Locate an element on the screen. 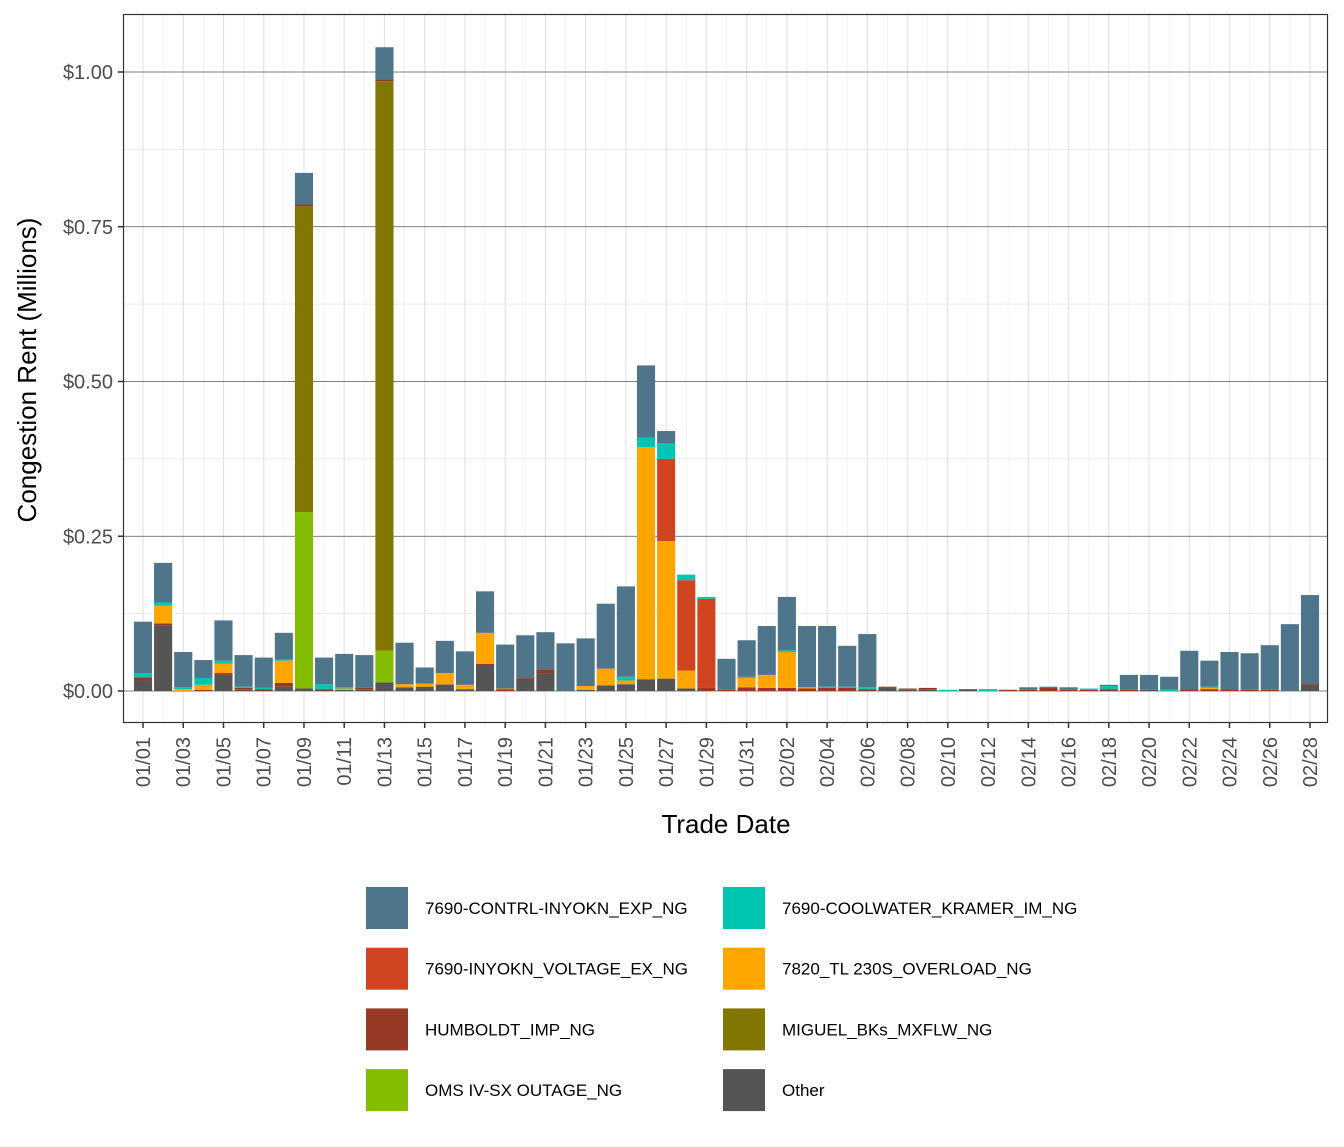 This screenshot has width=1344, height=1147. y-tick-label: $1.00 is located at coordinates (88, 73).